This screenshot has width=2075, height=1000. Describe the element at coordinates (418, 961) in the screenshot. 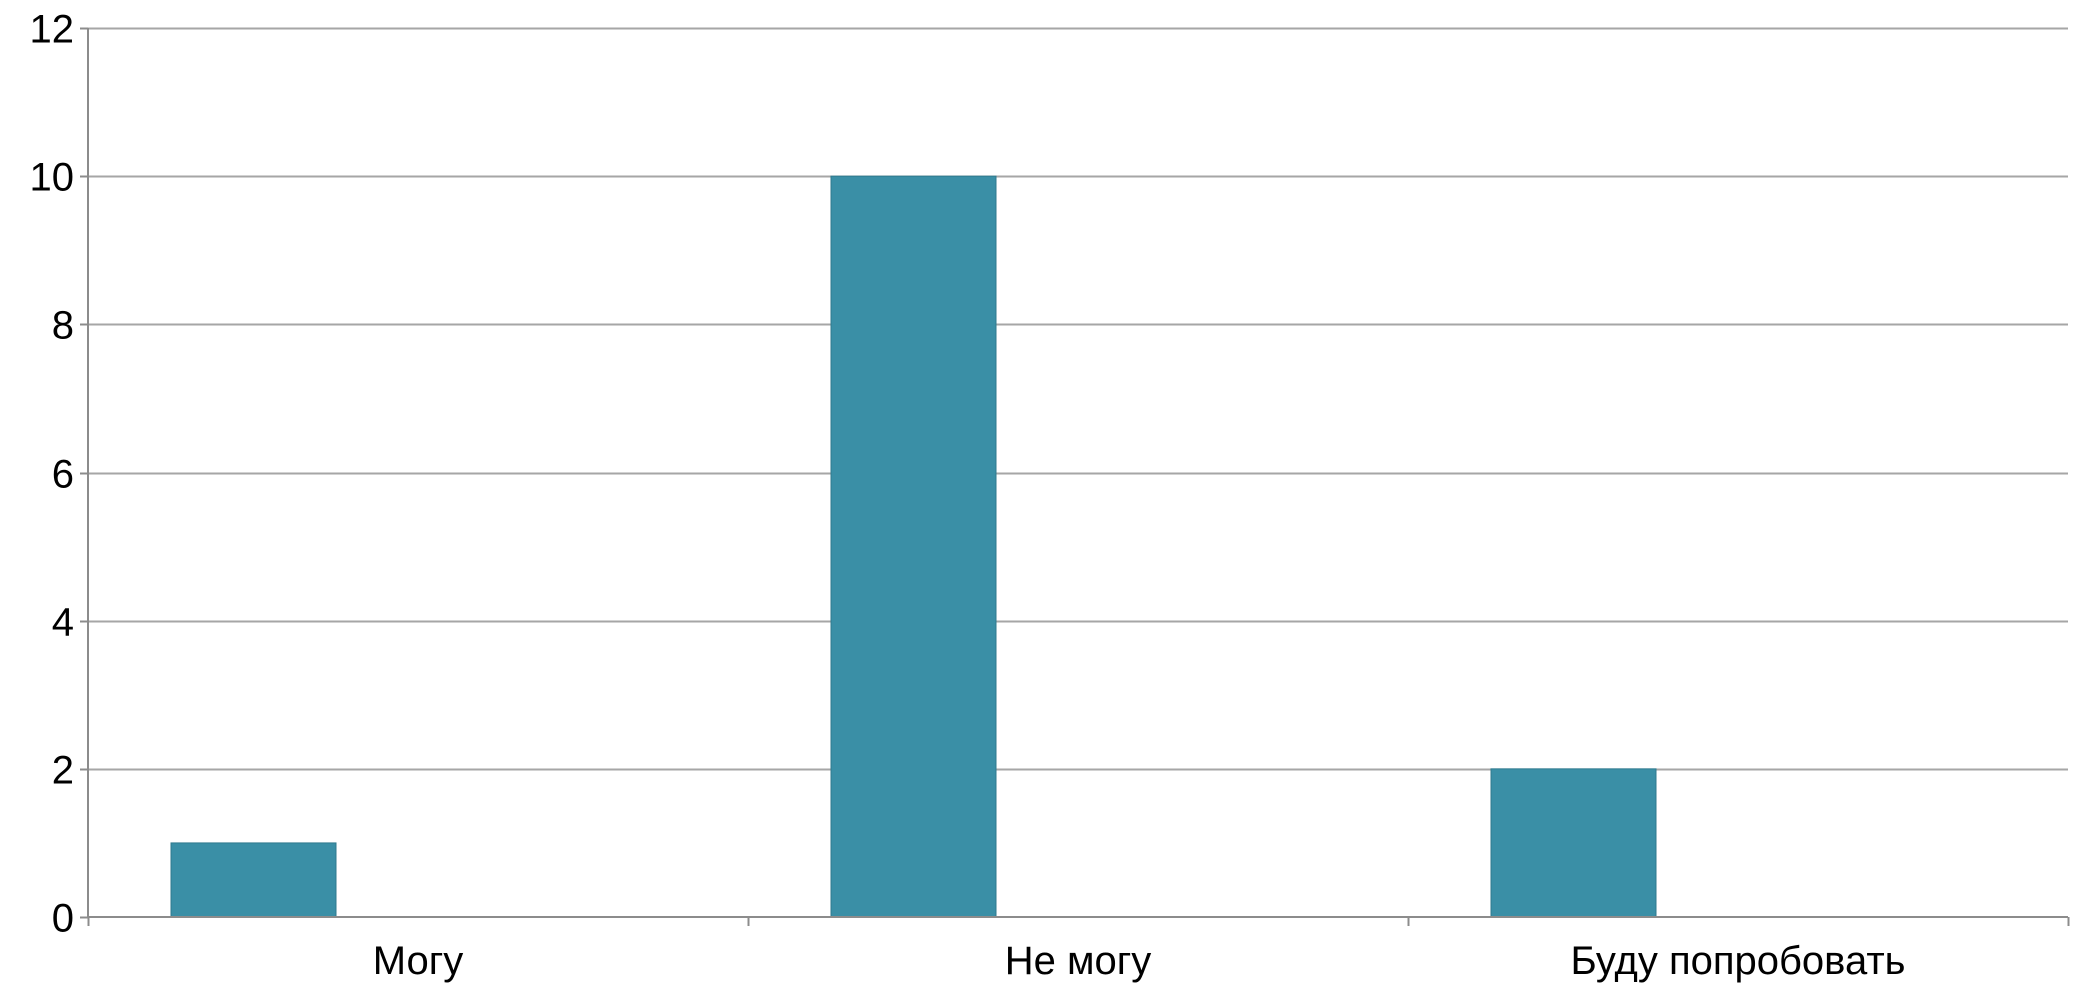

I see `x-tick-label: Могу` at that location.